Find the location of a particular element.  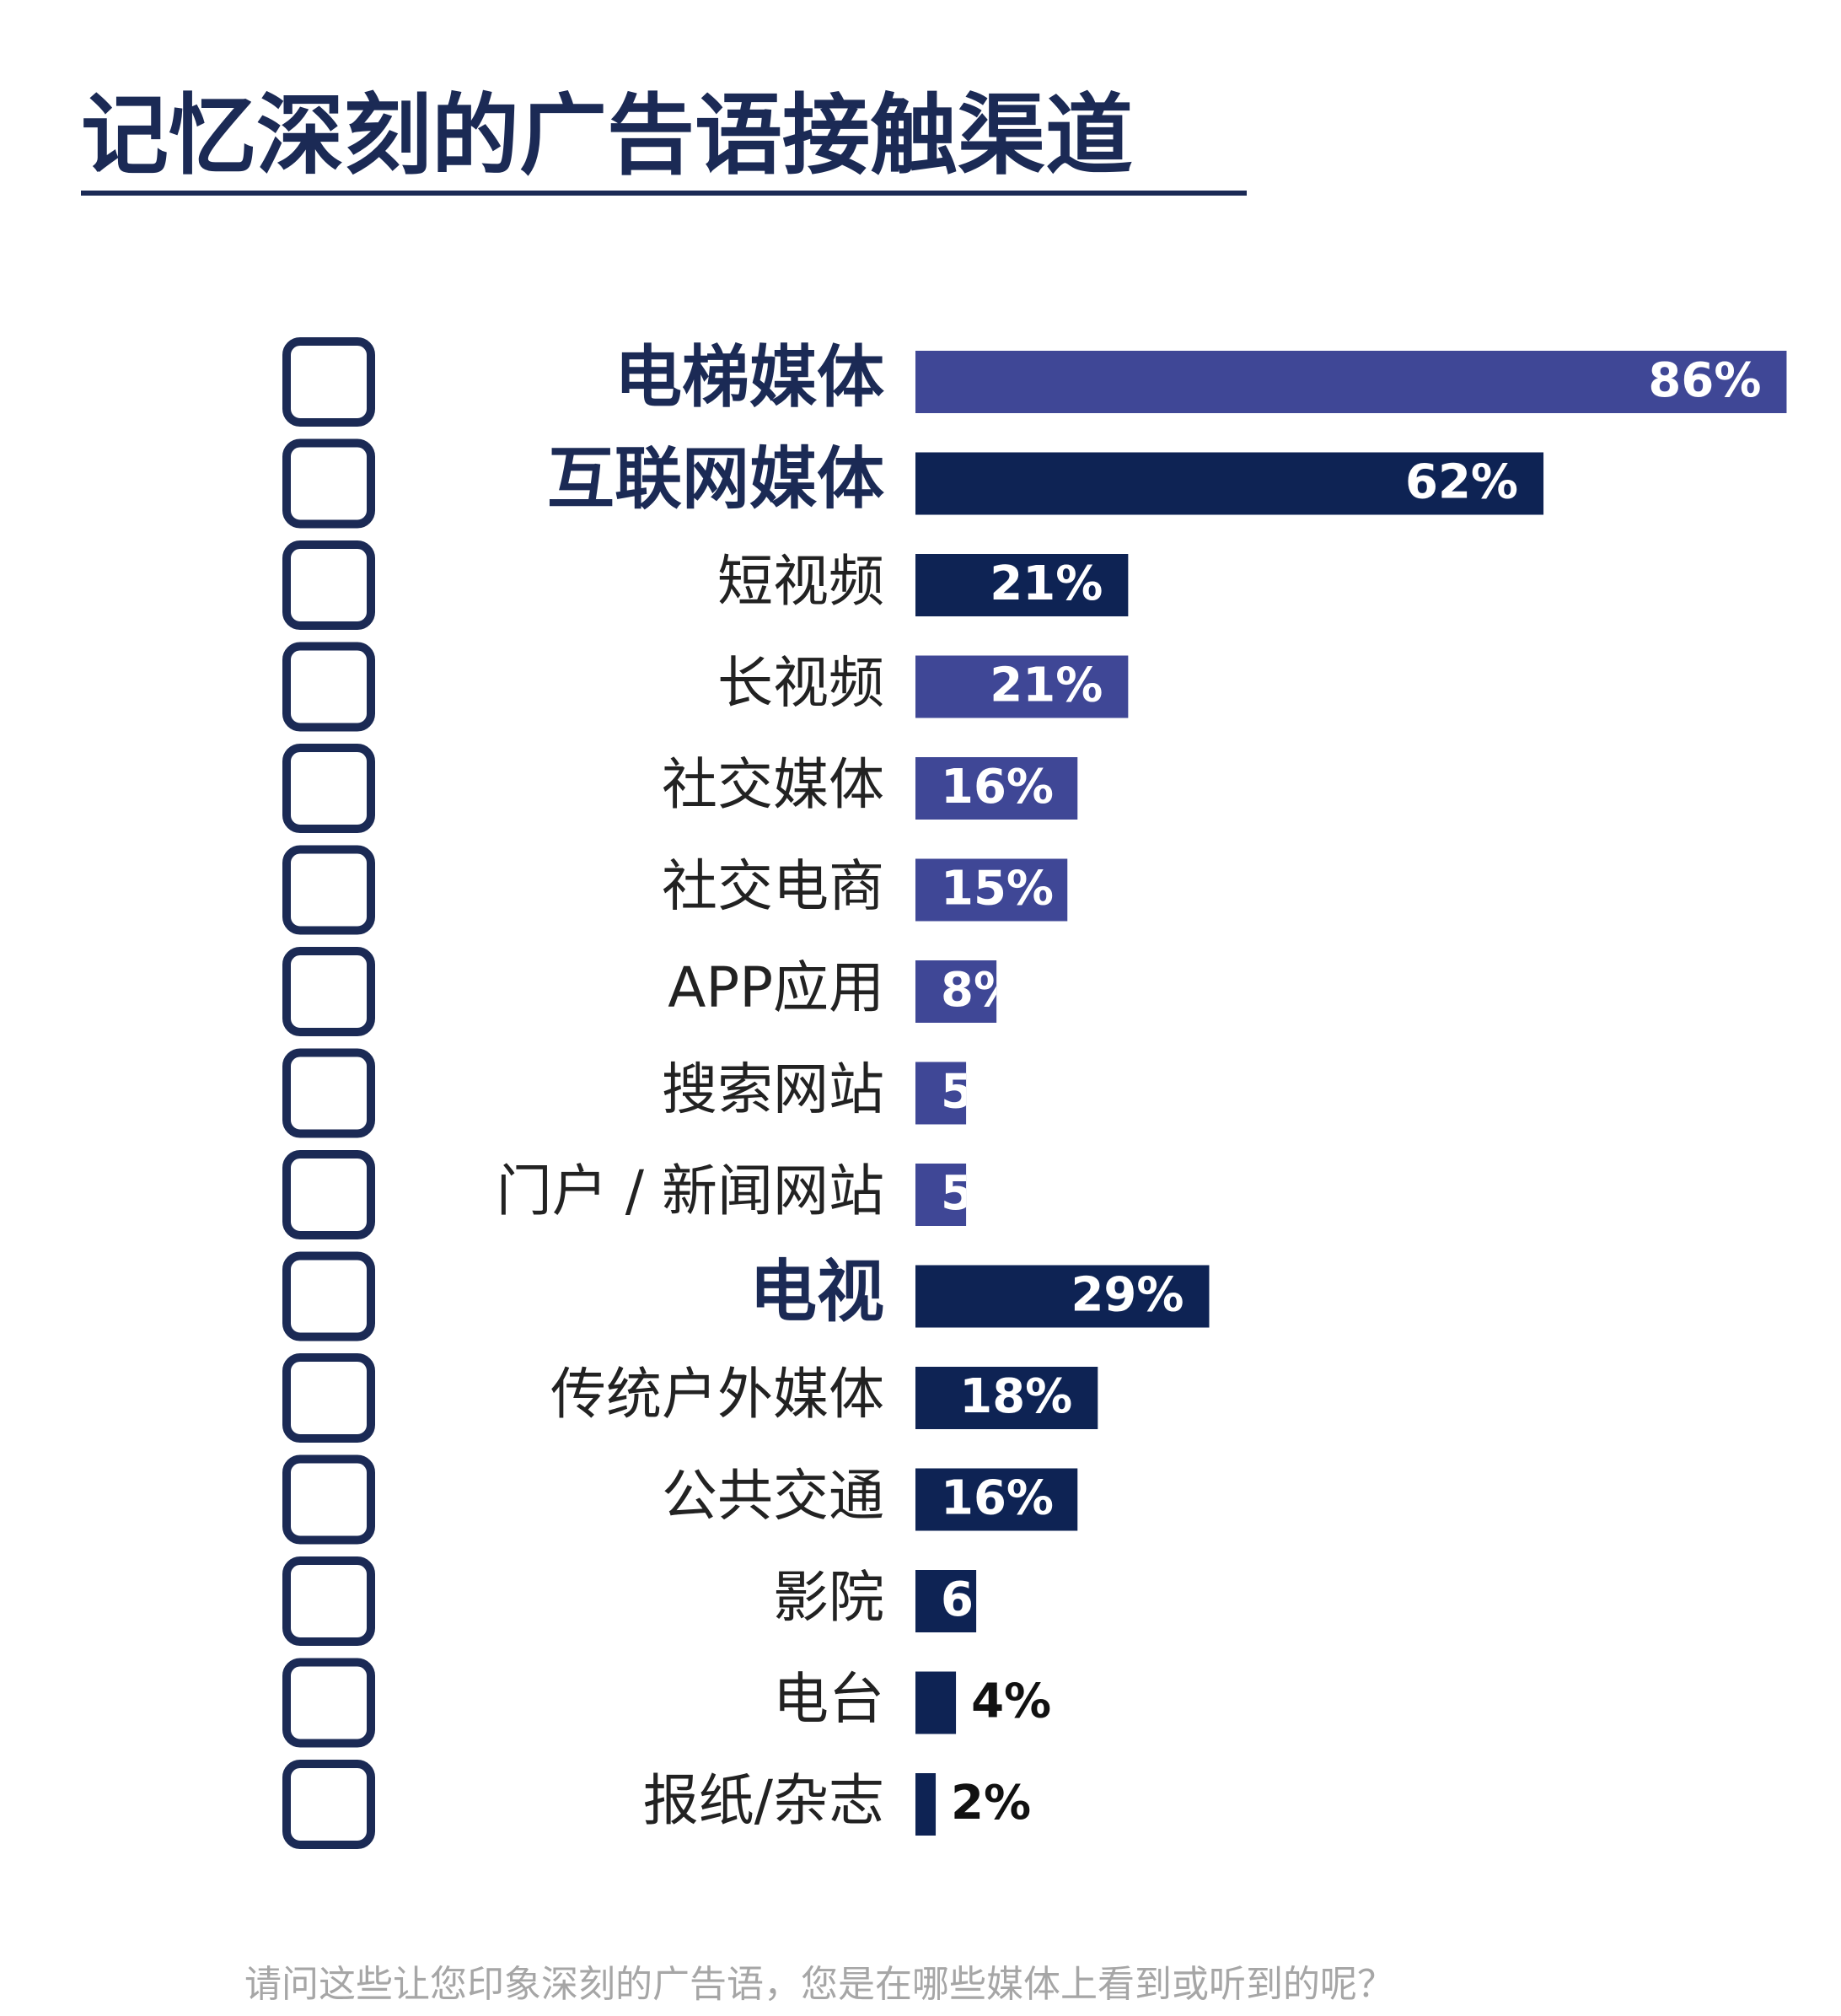

category-label: 影院 is located at coordinates (828, 1597).